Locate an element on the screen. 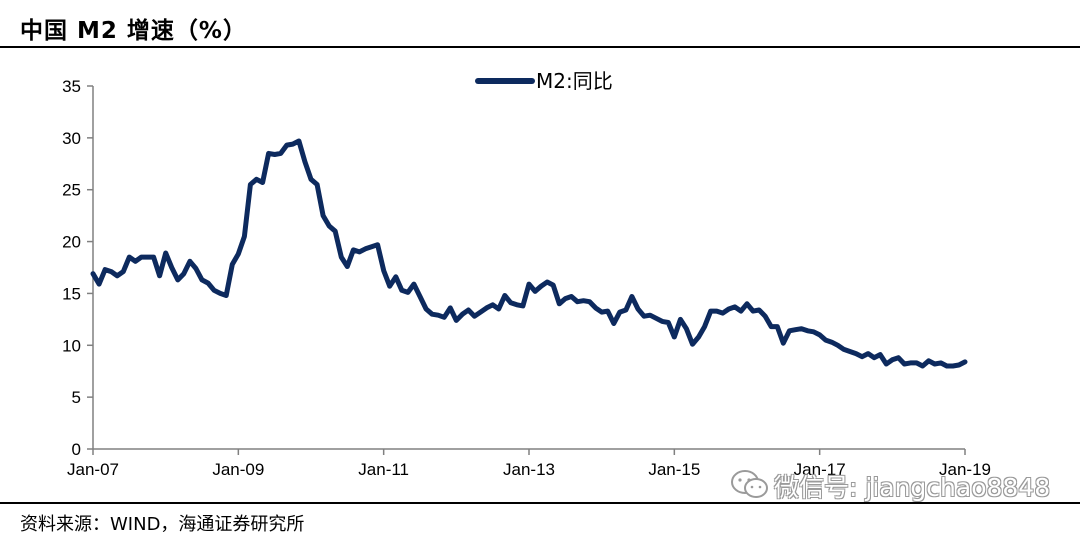  x-tick-label: Jan-15 is located at coordinates (674, 469).